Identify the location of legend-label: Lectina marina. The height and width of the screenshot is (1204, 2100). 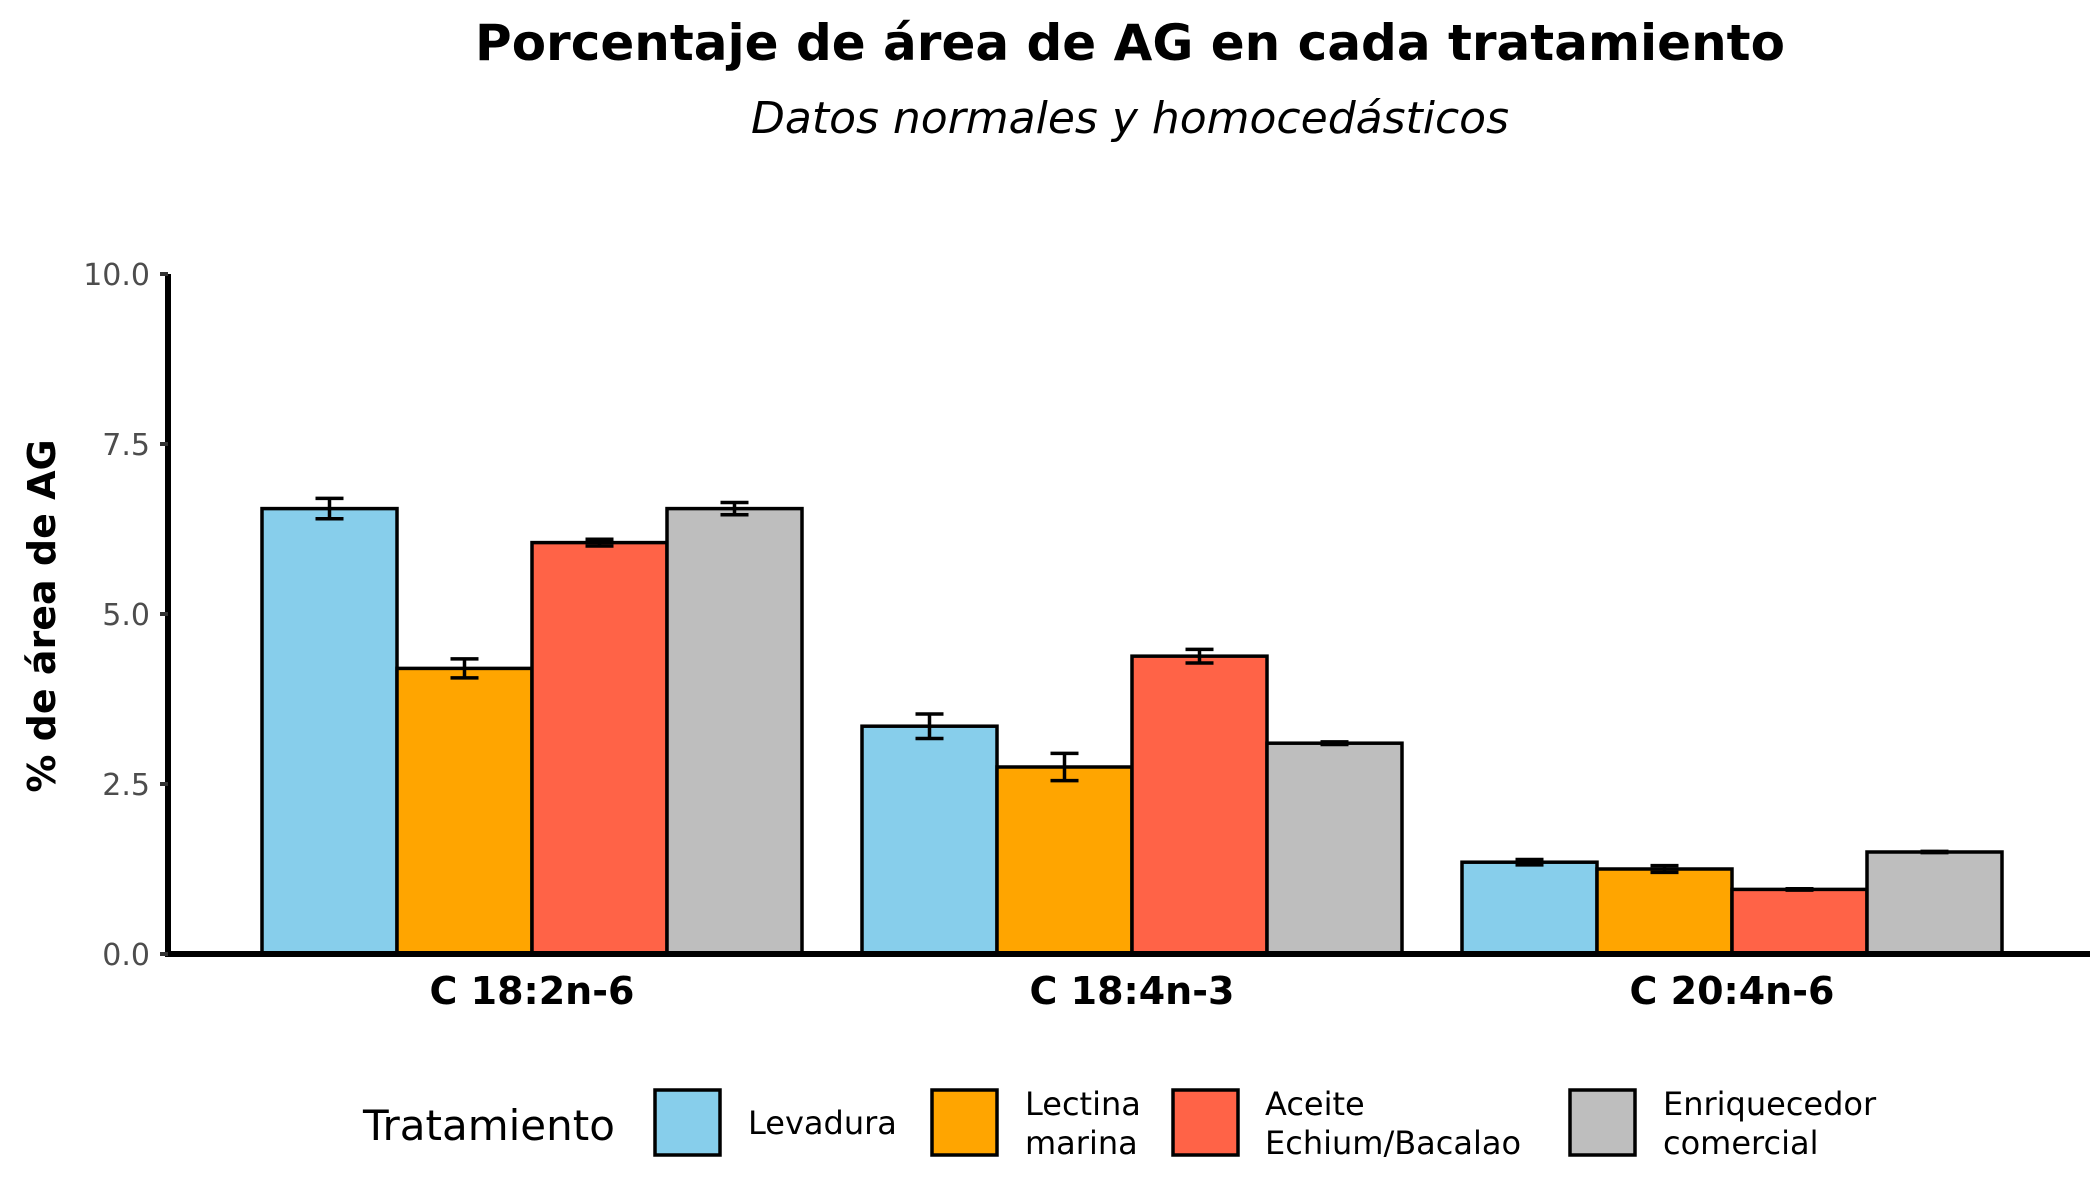
(1083, 1123).